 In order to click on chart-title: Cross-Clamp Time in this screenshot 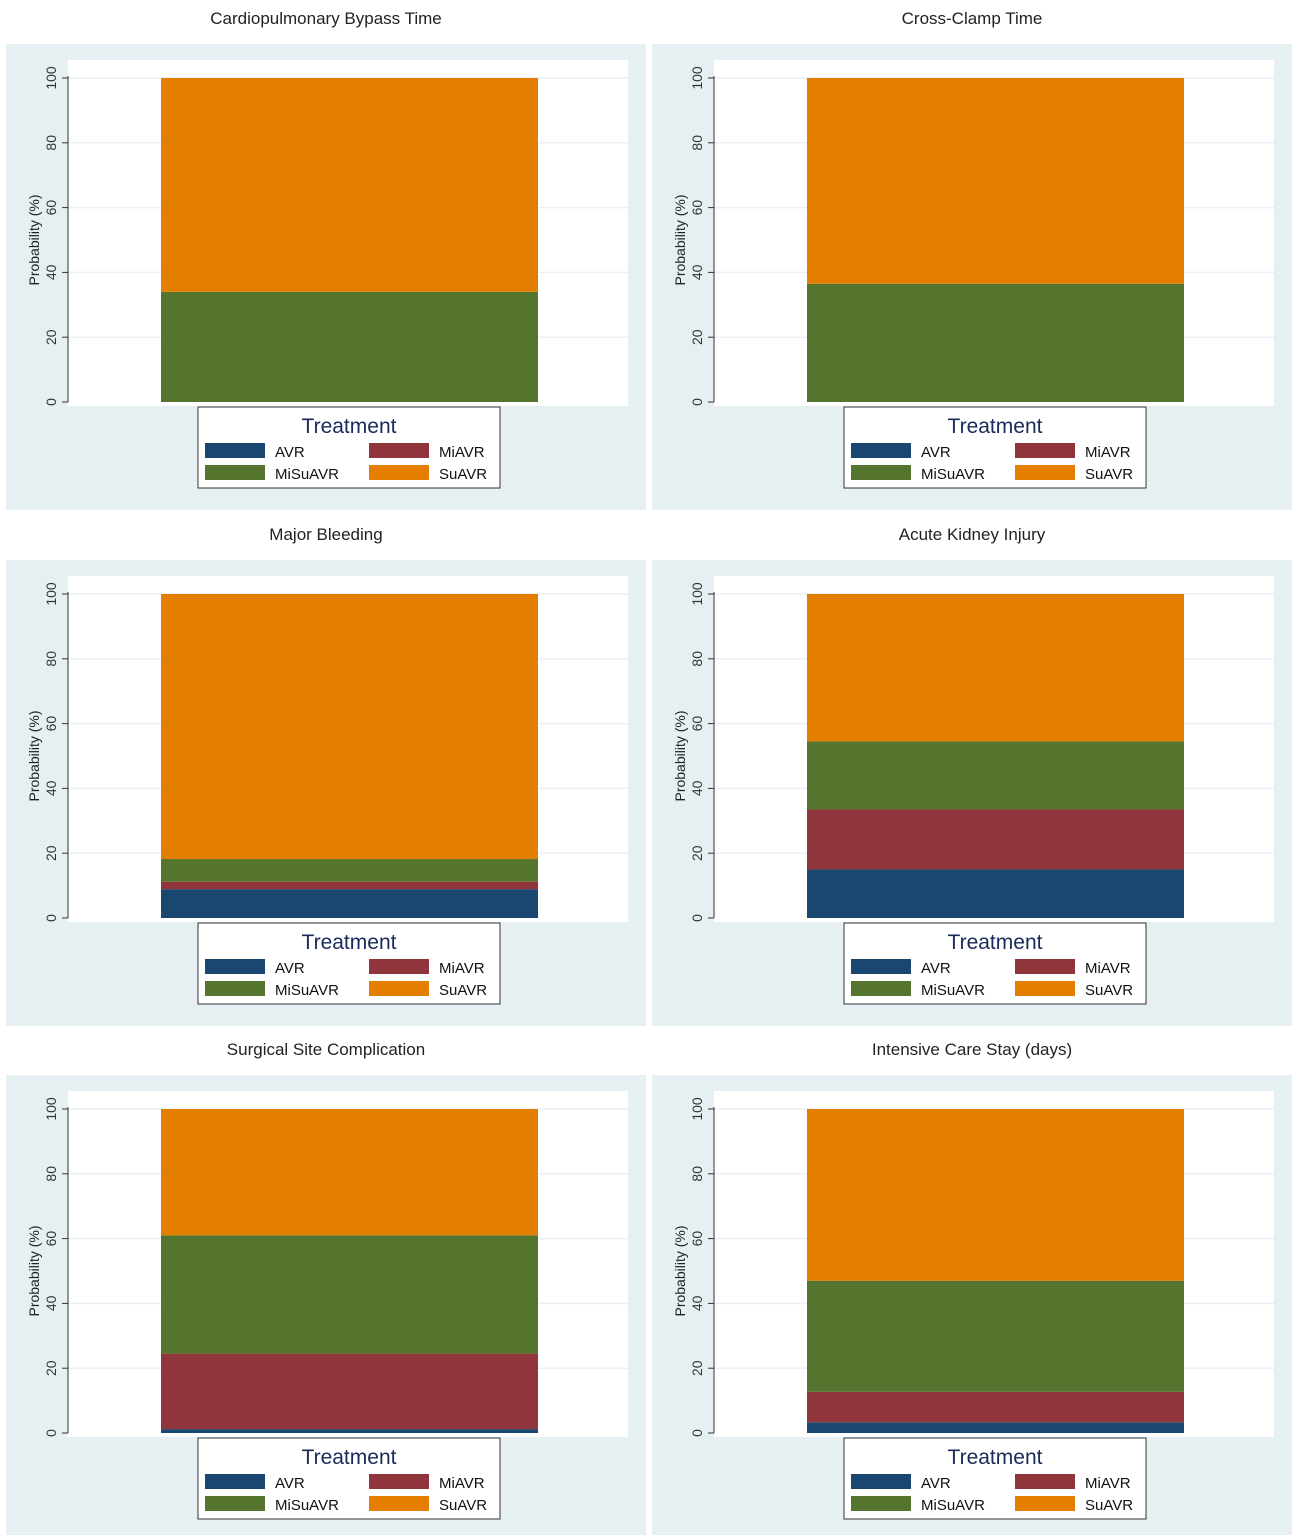, I will do `click(972, 18)`.